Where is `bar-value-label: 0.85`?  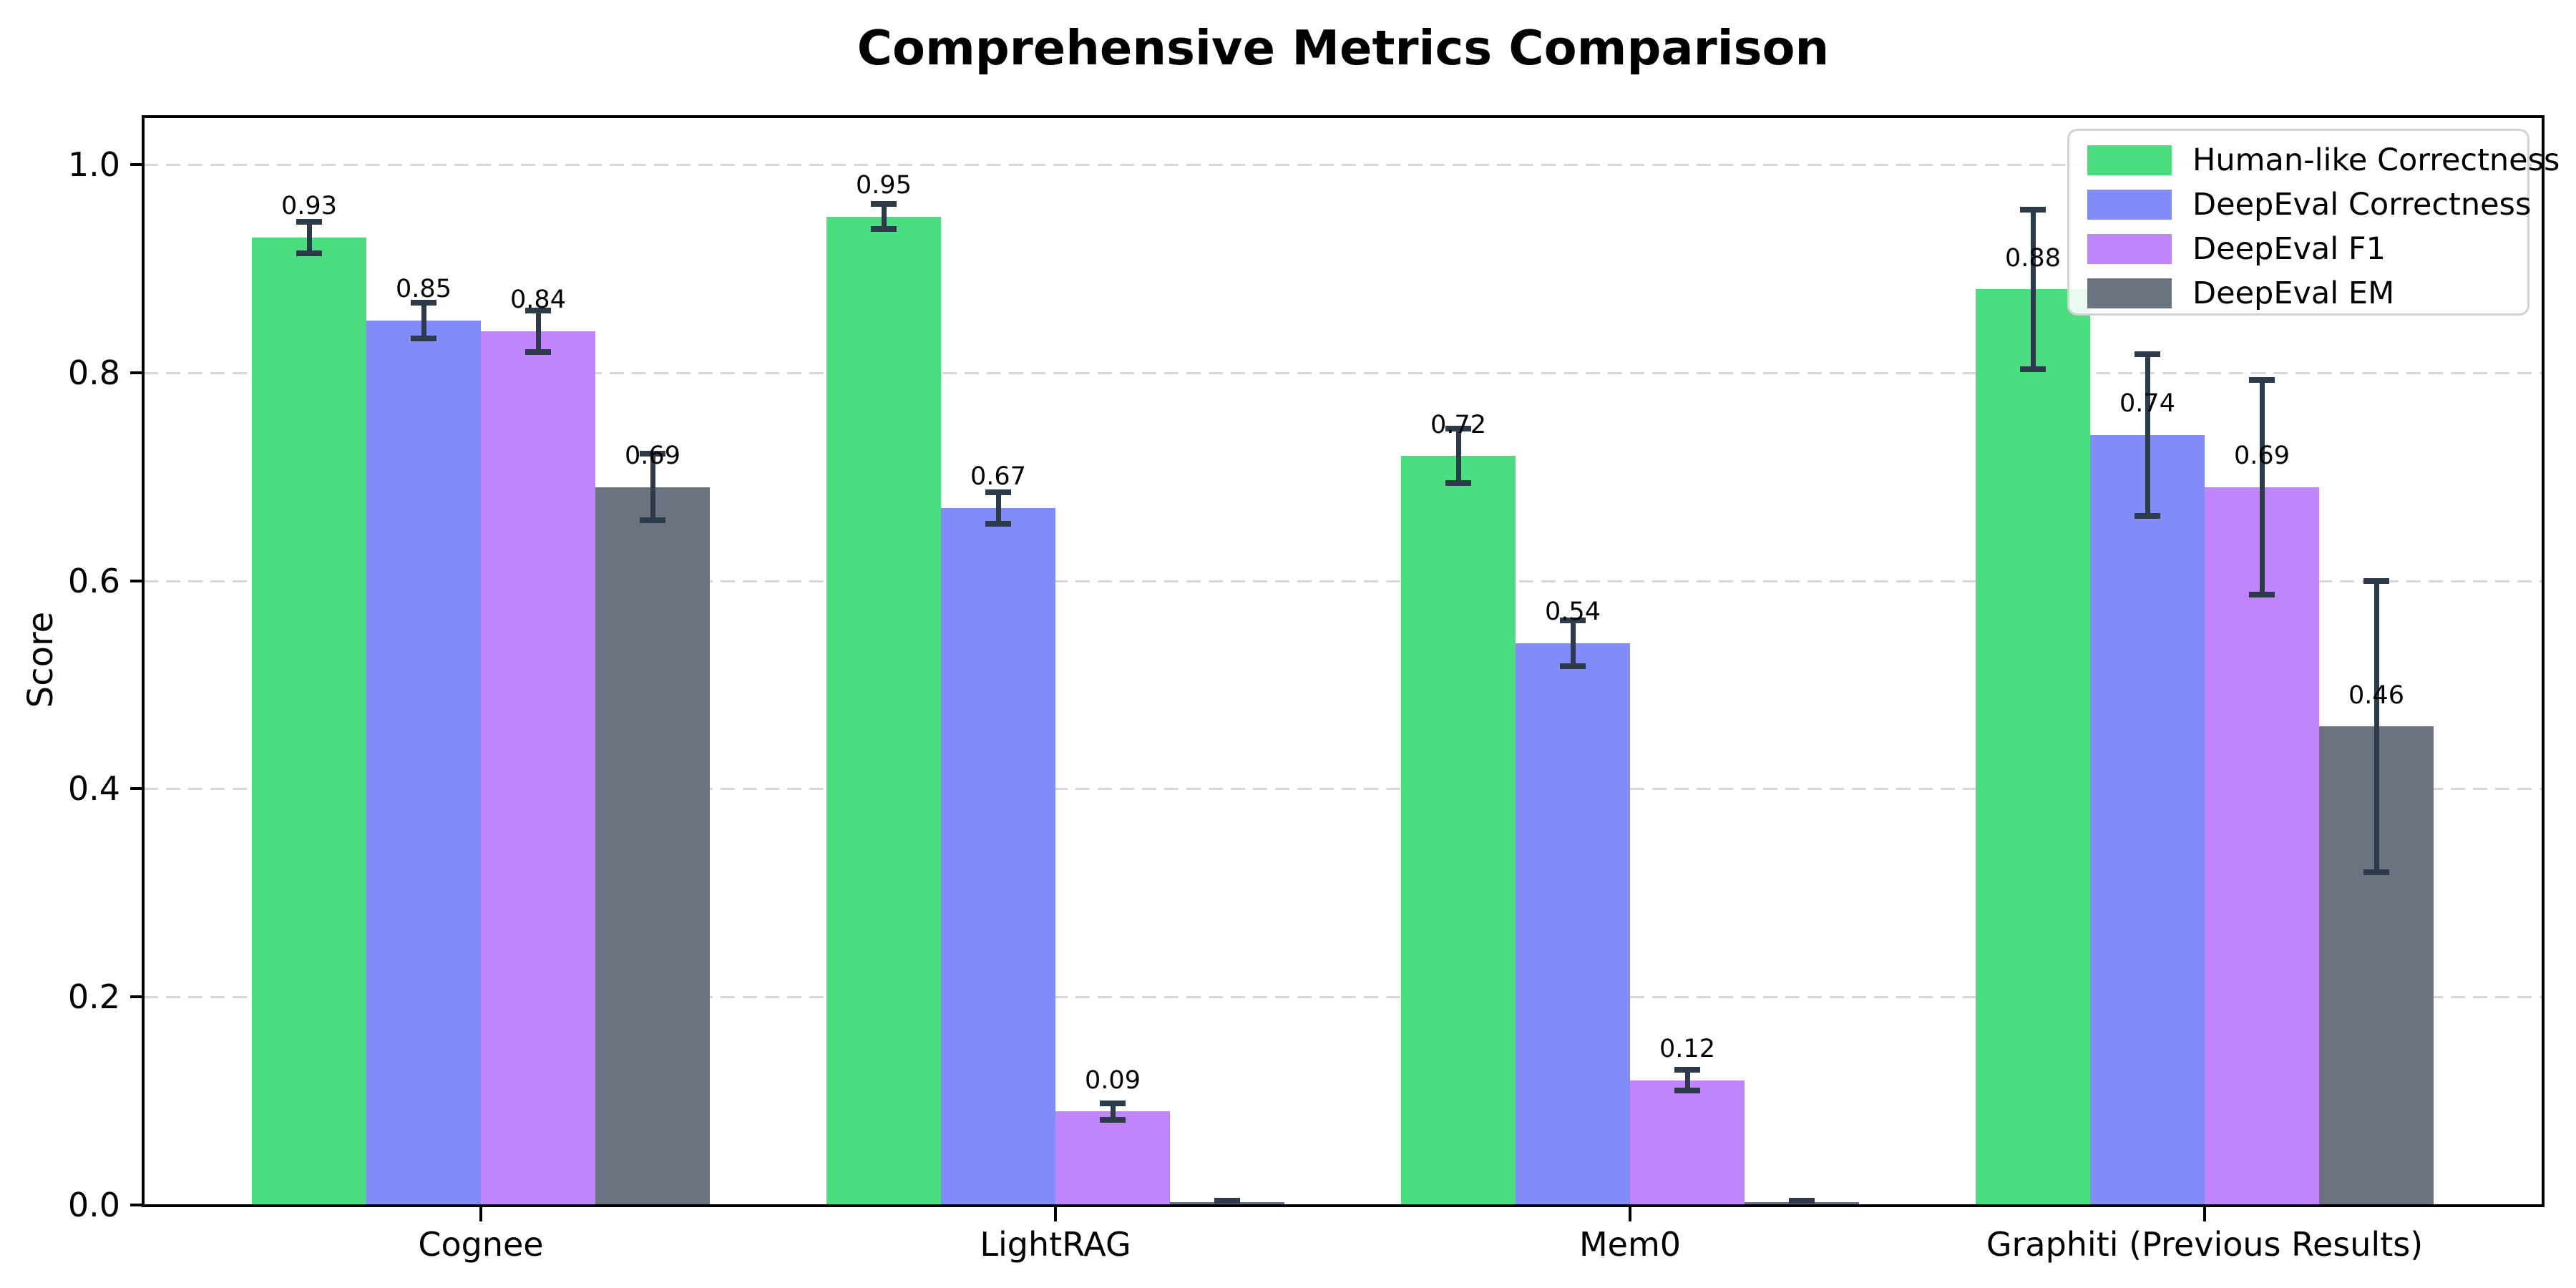
bar-value-label: 0.85 is located at coordinates (424, 289).